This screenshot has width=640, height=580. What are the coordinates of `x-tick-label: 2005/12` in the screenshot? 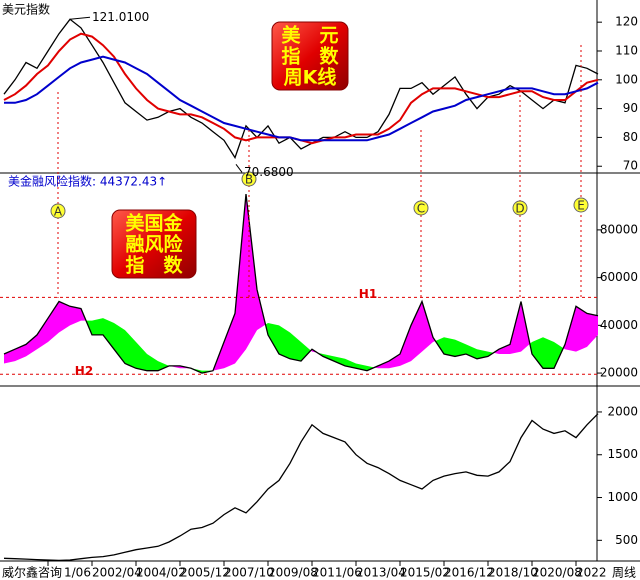 It's located at (205, 573).